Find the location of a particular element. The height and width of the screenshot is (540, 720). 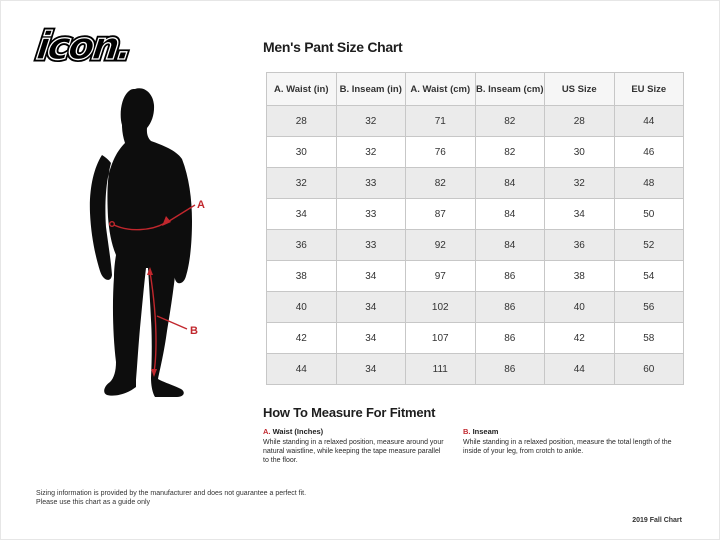

waist-label-a: A is located at coordinates (201, 205).